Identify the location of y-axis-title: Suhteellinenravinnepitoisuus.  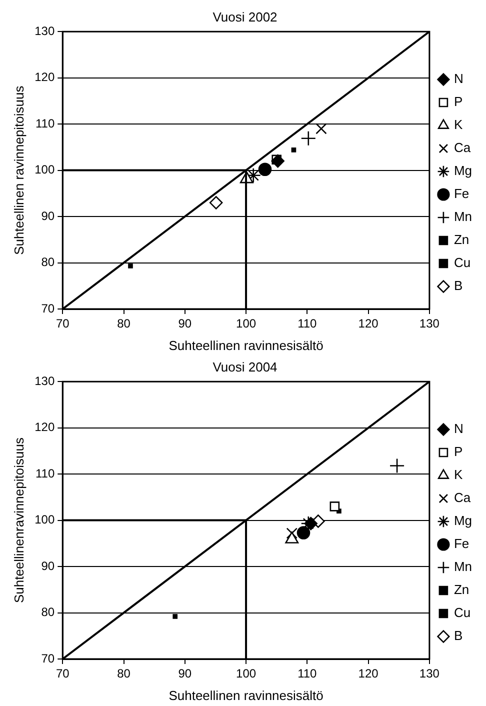
(18, 520).